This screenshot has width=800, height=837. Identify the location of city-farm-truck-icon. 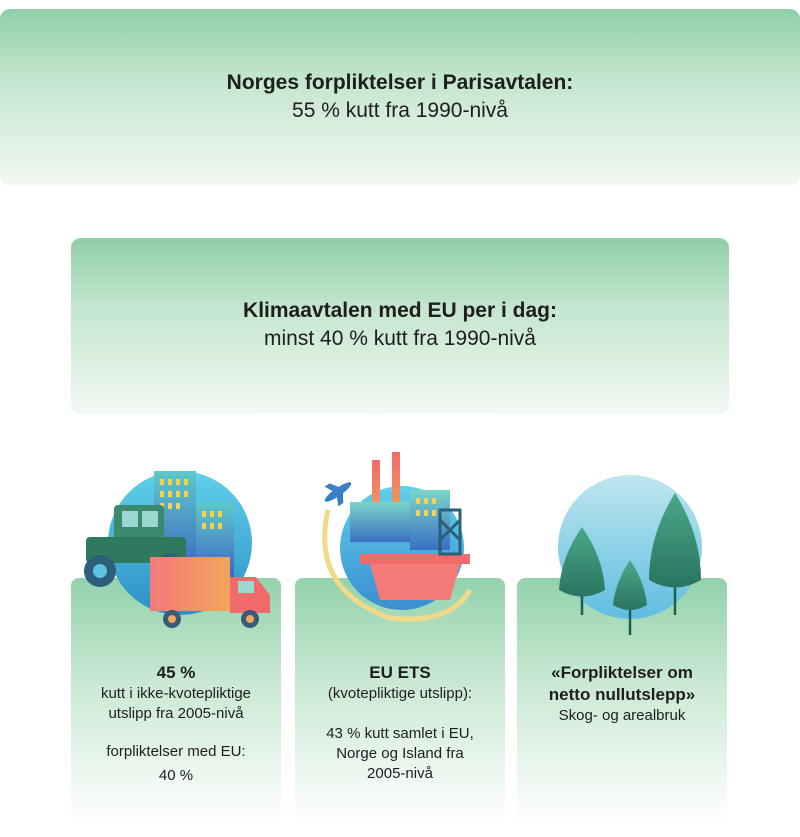
(177, 549).